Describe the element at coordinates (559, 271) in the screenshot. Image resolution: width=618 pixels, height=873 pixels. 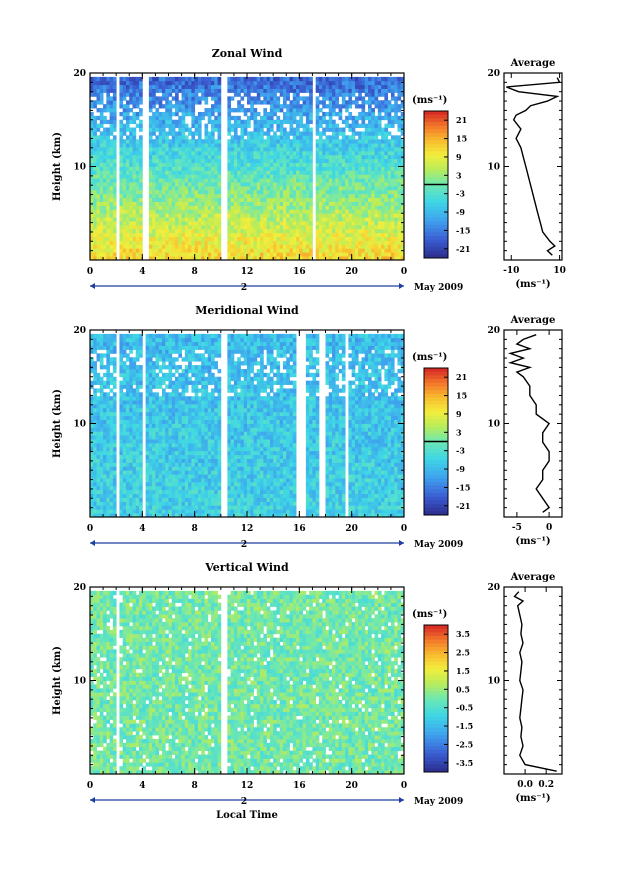
I see `average-x-tick-label: 10` at that location.